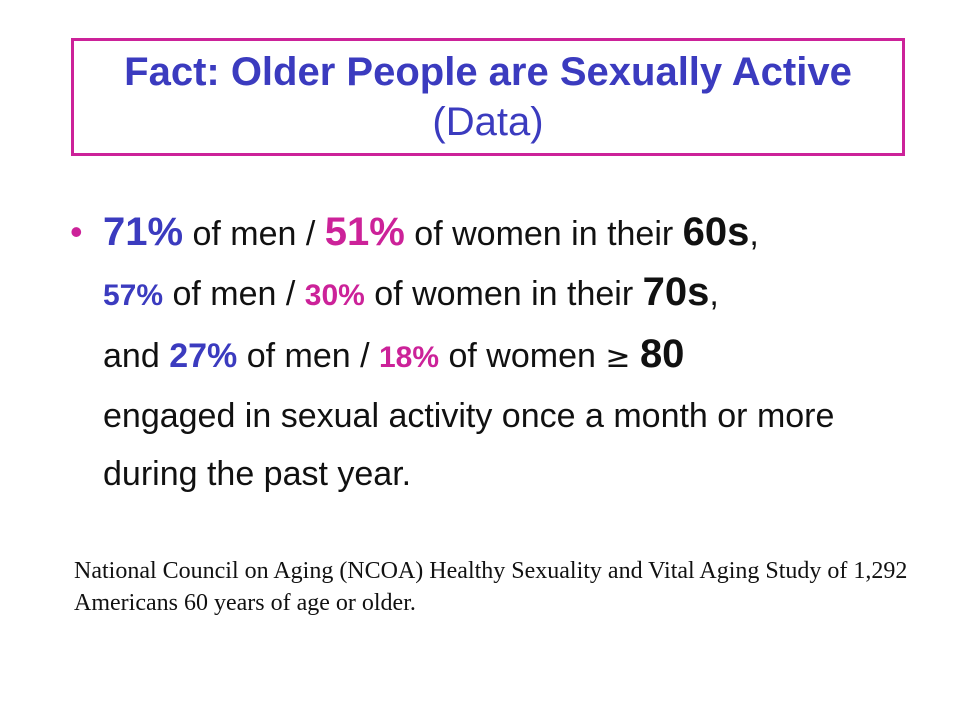 The height and width of the screenshot is (720, 960). Describe the element at coordinates (662, 354) in the screenshot. I see `age-80: 80` at that location.